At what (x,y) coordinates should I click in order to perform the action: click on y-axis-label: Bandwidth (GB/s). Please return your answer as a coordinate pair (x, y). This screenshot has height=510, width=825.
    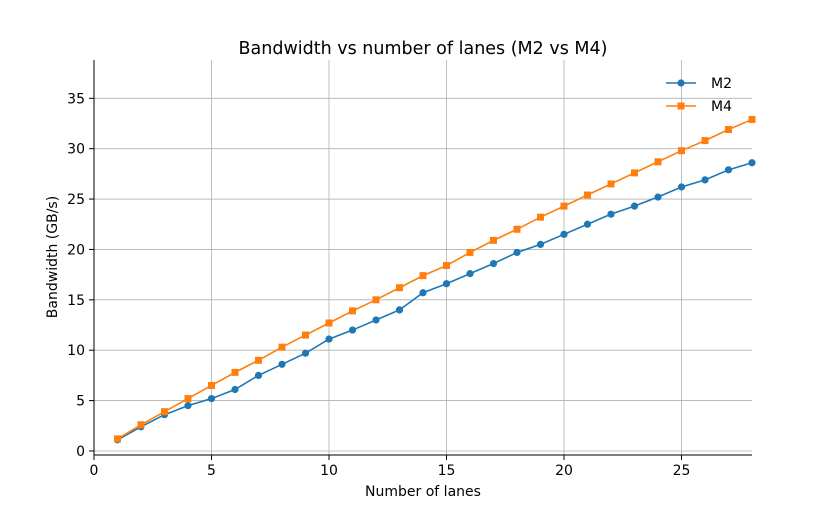
    Looking at the image, I should click on (53, 257).